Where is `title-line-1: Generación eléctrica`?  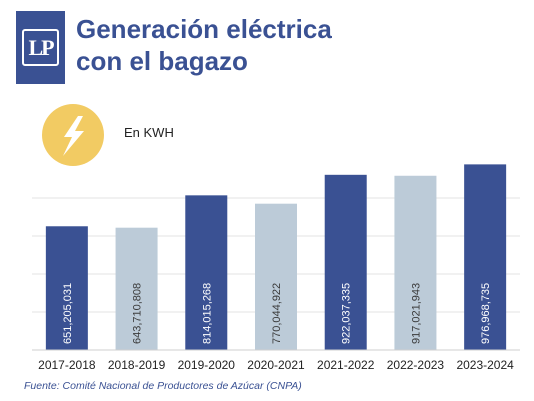
title-line-1: Generación eléctrica is located at coordinates (204, 29).